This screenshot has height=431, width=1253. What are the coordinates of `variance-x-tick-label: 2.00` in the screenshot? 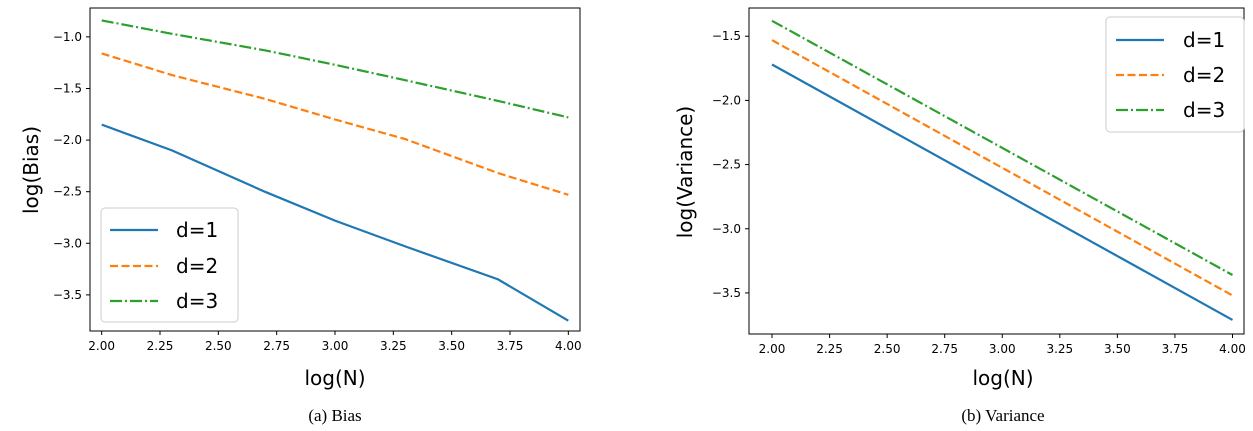 It's located at (772, 349).